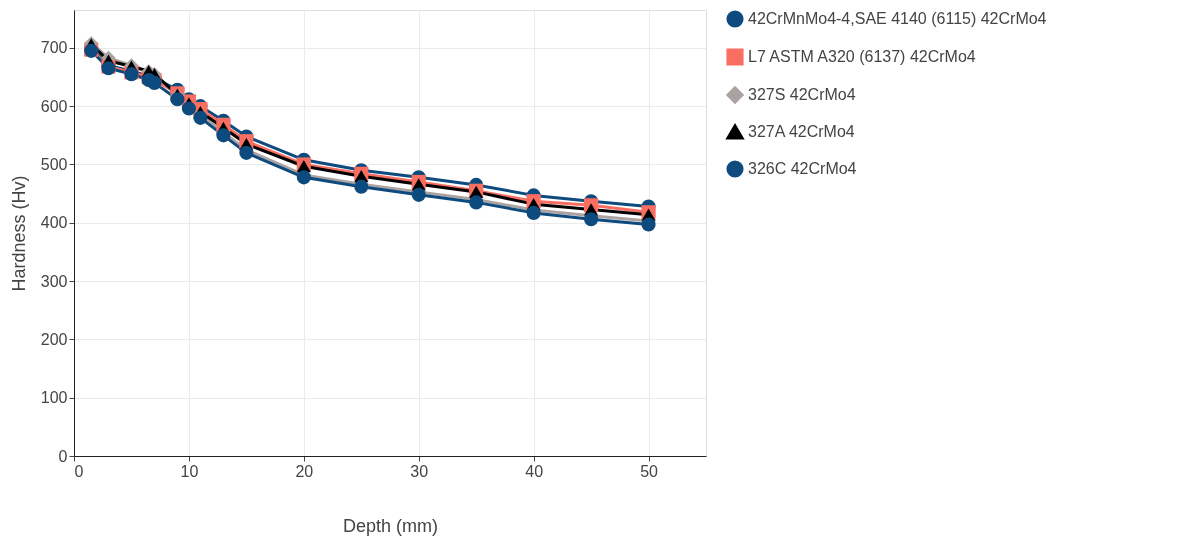 This screenshot has width=1191, height=556. I want to click on y-tick-label: 600, so click(54, 106).